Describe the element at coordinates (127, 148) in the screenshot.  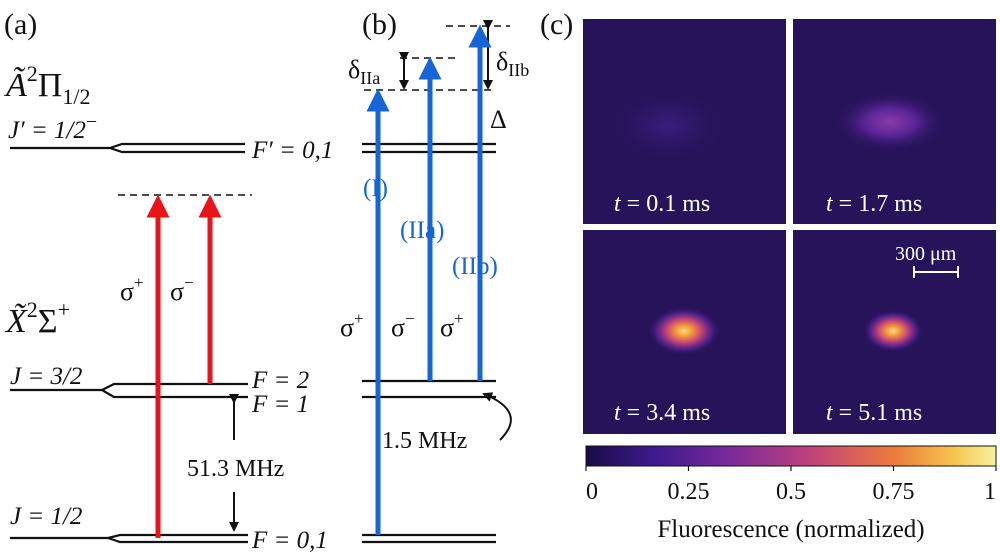
I see `excited-level-lines` at that location.